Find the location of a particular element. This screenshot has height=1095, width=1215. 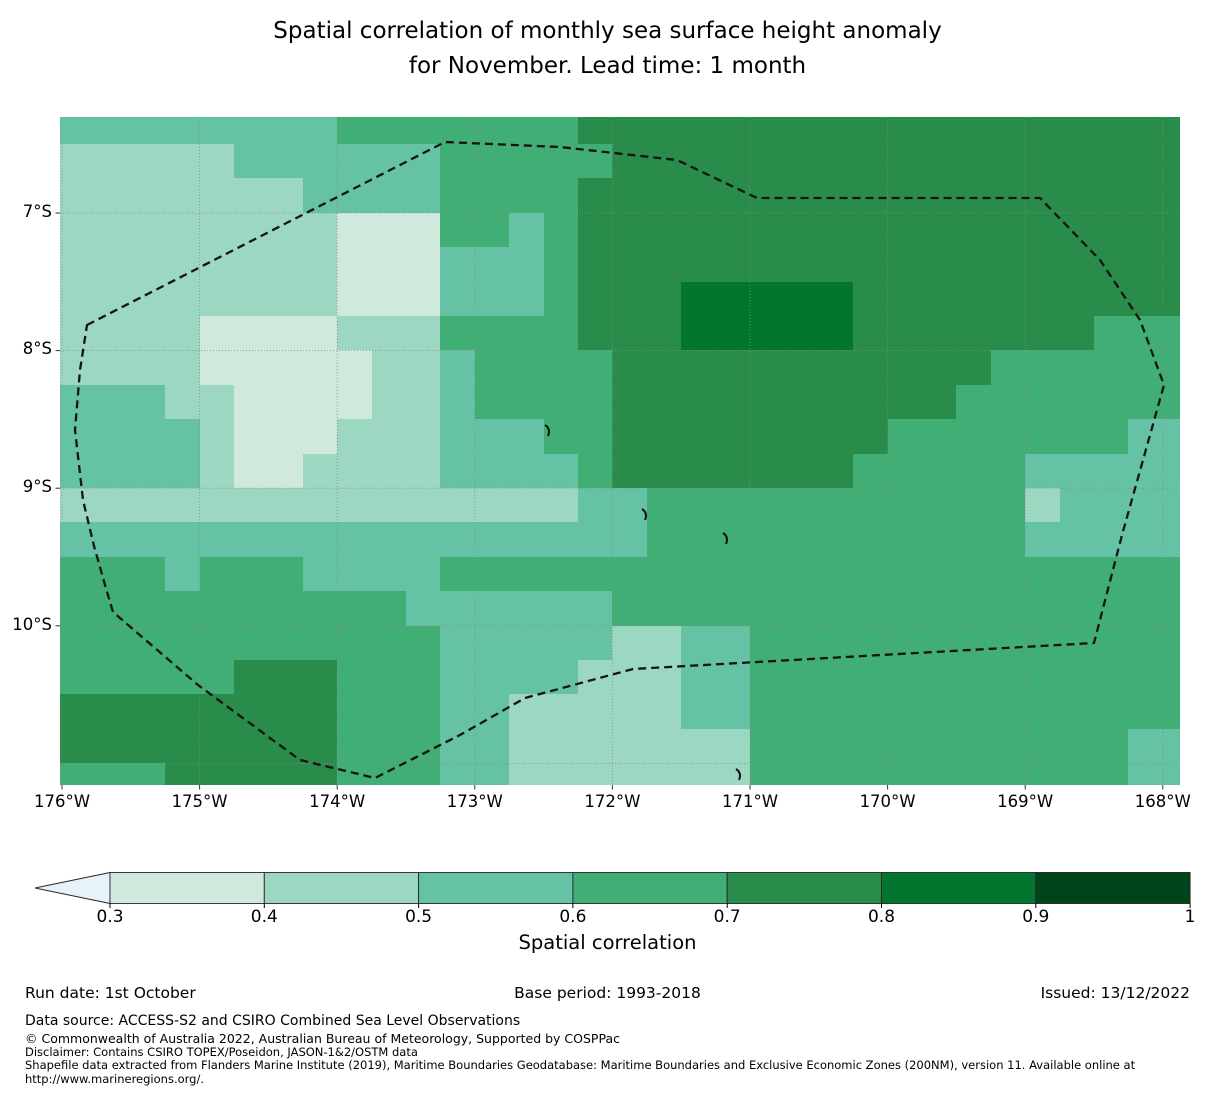

lon-tick-label: 175°W is located at coordinates (199, 801).